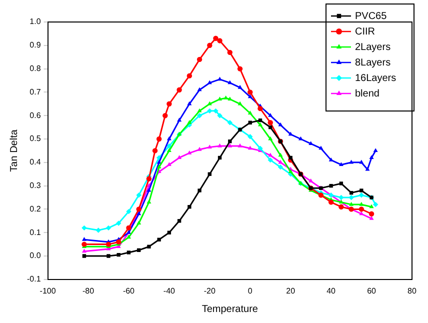 The width and height of the screenshot is (428, 323). What do you see at coordinates (169, 291) in the screenshot?
I see `x-tick-label: -40` at bounding box center [169, 291].